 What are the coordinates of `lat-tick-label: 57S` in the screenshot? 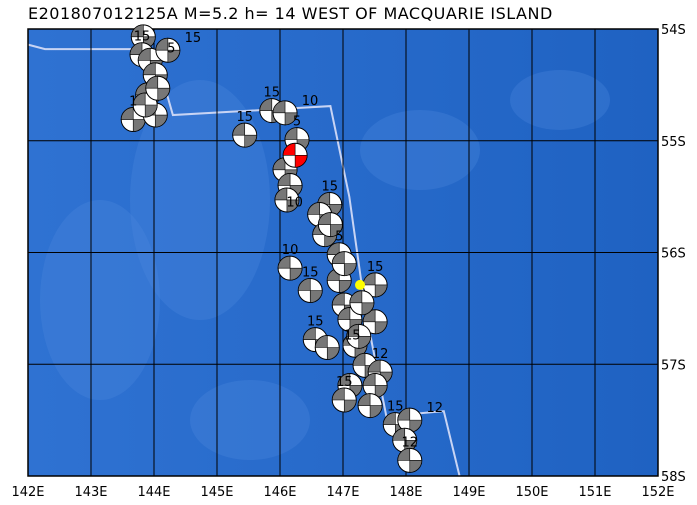 It's located at (673, 365).